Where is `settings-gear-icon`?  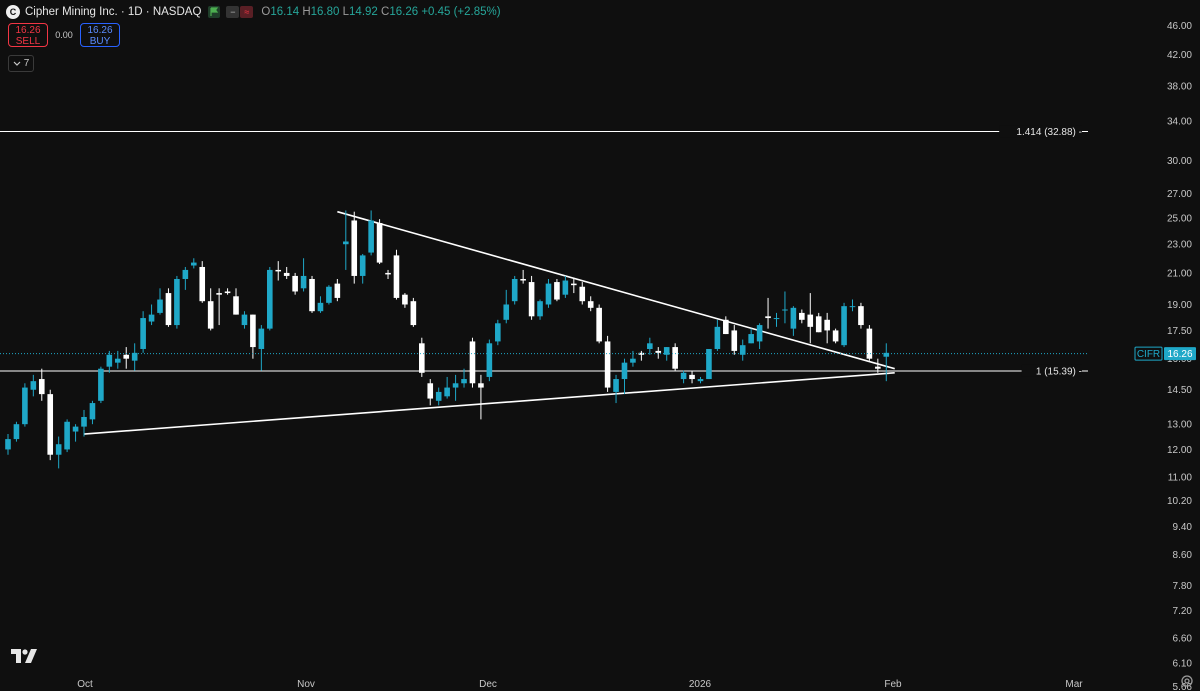 settings-gear-icon is located at coordinates (1187, 681).